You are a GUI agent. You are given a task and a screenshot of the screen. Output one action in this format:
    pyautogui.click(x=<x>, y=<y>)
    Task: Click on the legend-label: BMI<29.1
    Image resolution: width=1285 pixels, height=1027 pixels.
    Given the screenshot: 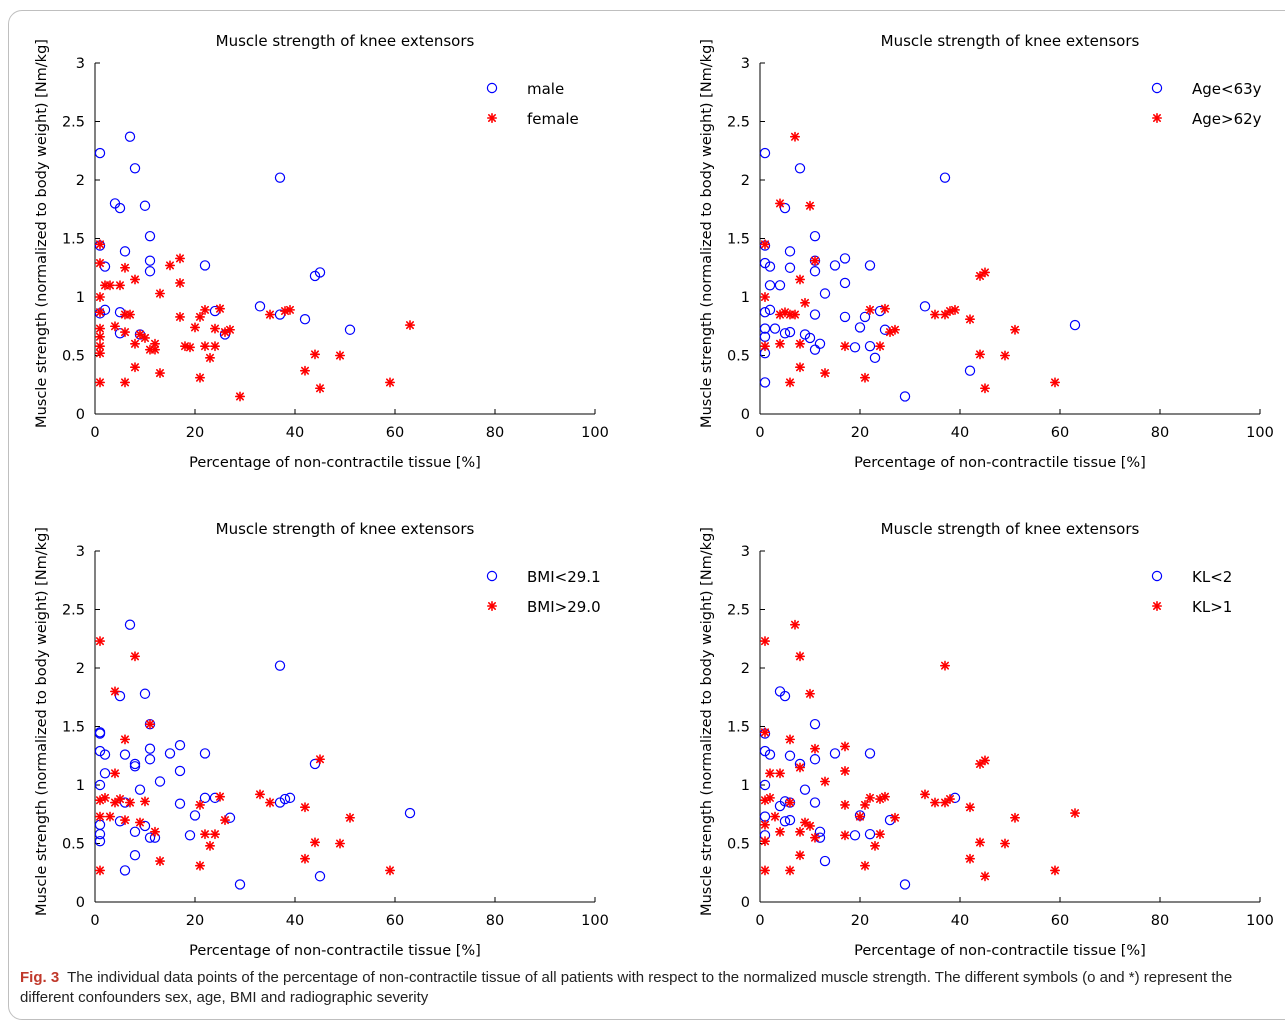 What is the action you would take?
    pyautogui.click(x=564, y=577)
    